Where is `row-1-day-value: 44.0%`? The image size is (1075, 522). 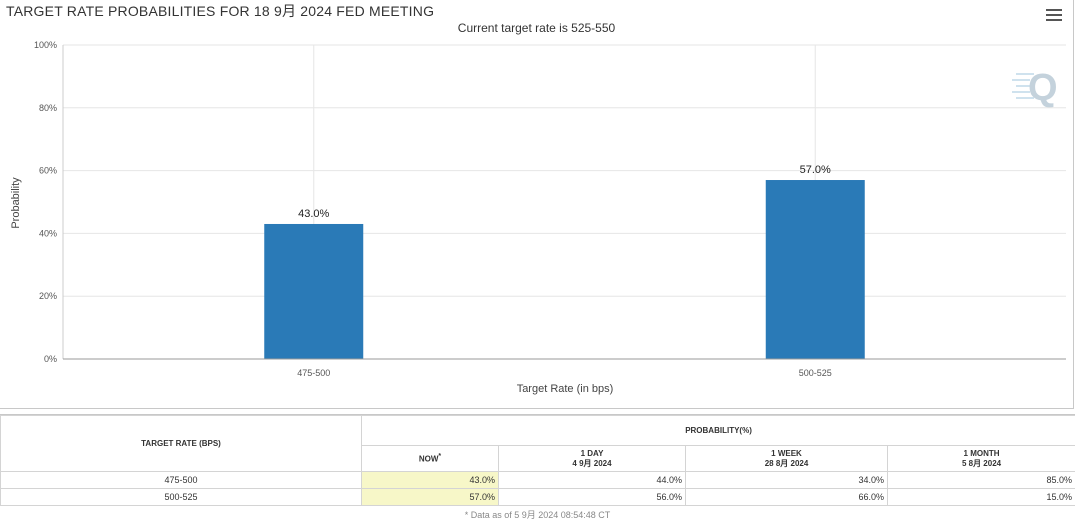
row-1-day-value: 44.0% is located at coordinates (592, 480).